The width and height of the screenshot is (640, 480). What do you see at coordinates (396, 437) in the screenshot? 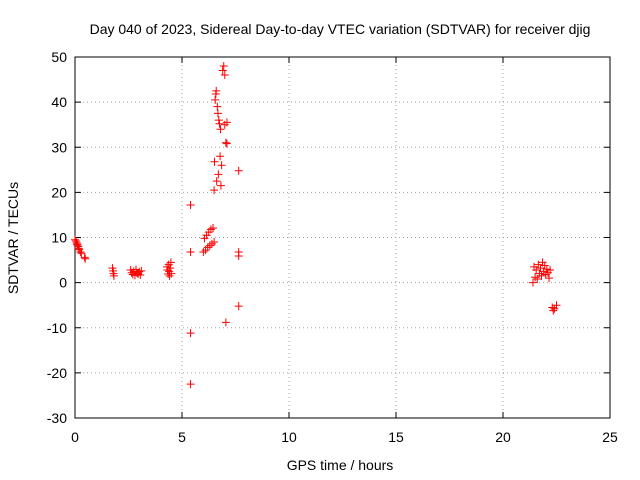
I see `x-tick-label: 15` at bounding box center [396, 437].